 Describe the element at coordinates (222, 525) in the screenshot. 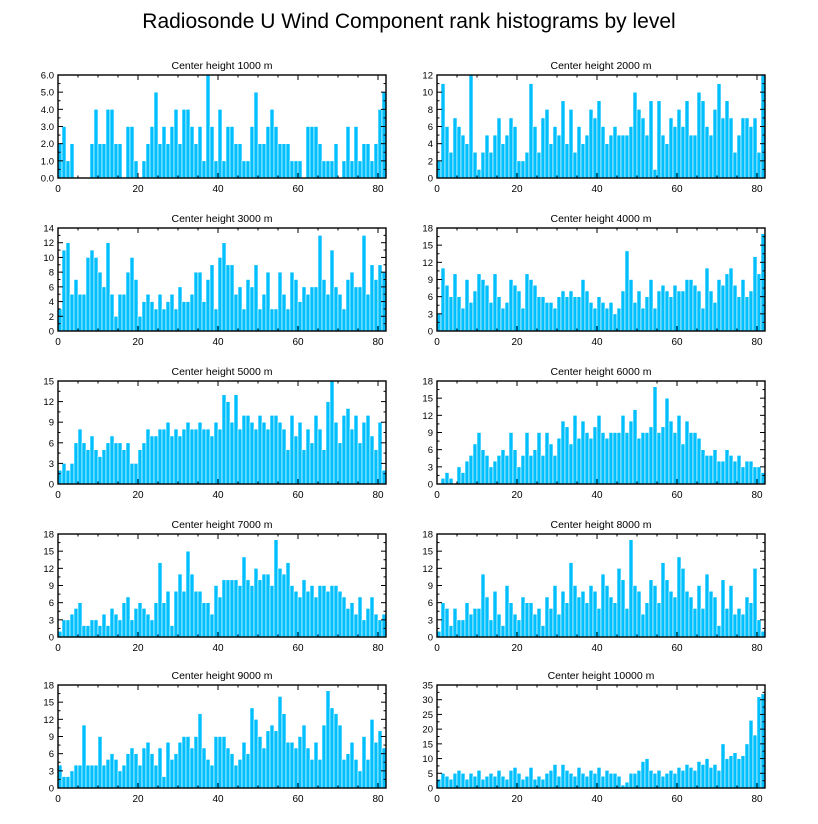

I see `panel-title: Center height 7000 m` at that location.